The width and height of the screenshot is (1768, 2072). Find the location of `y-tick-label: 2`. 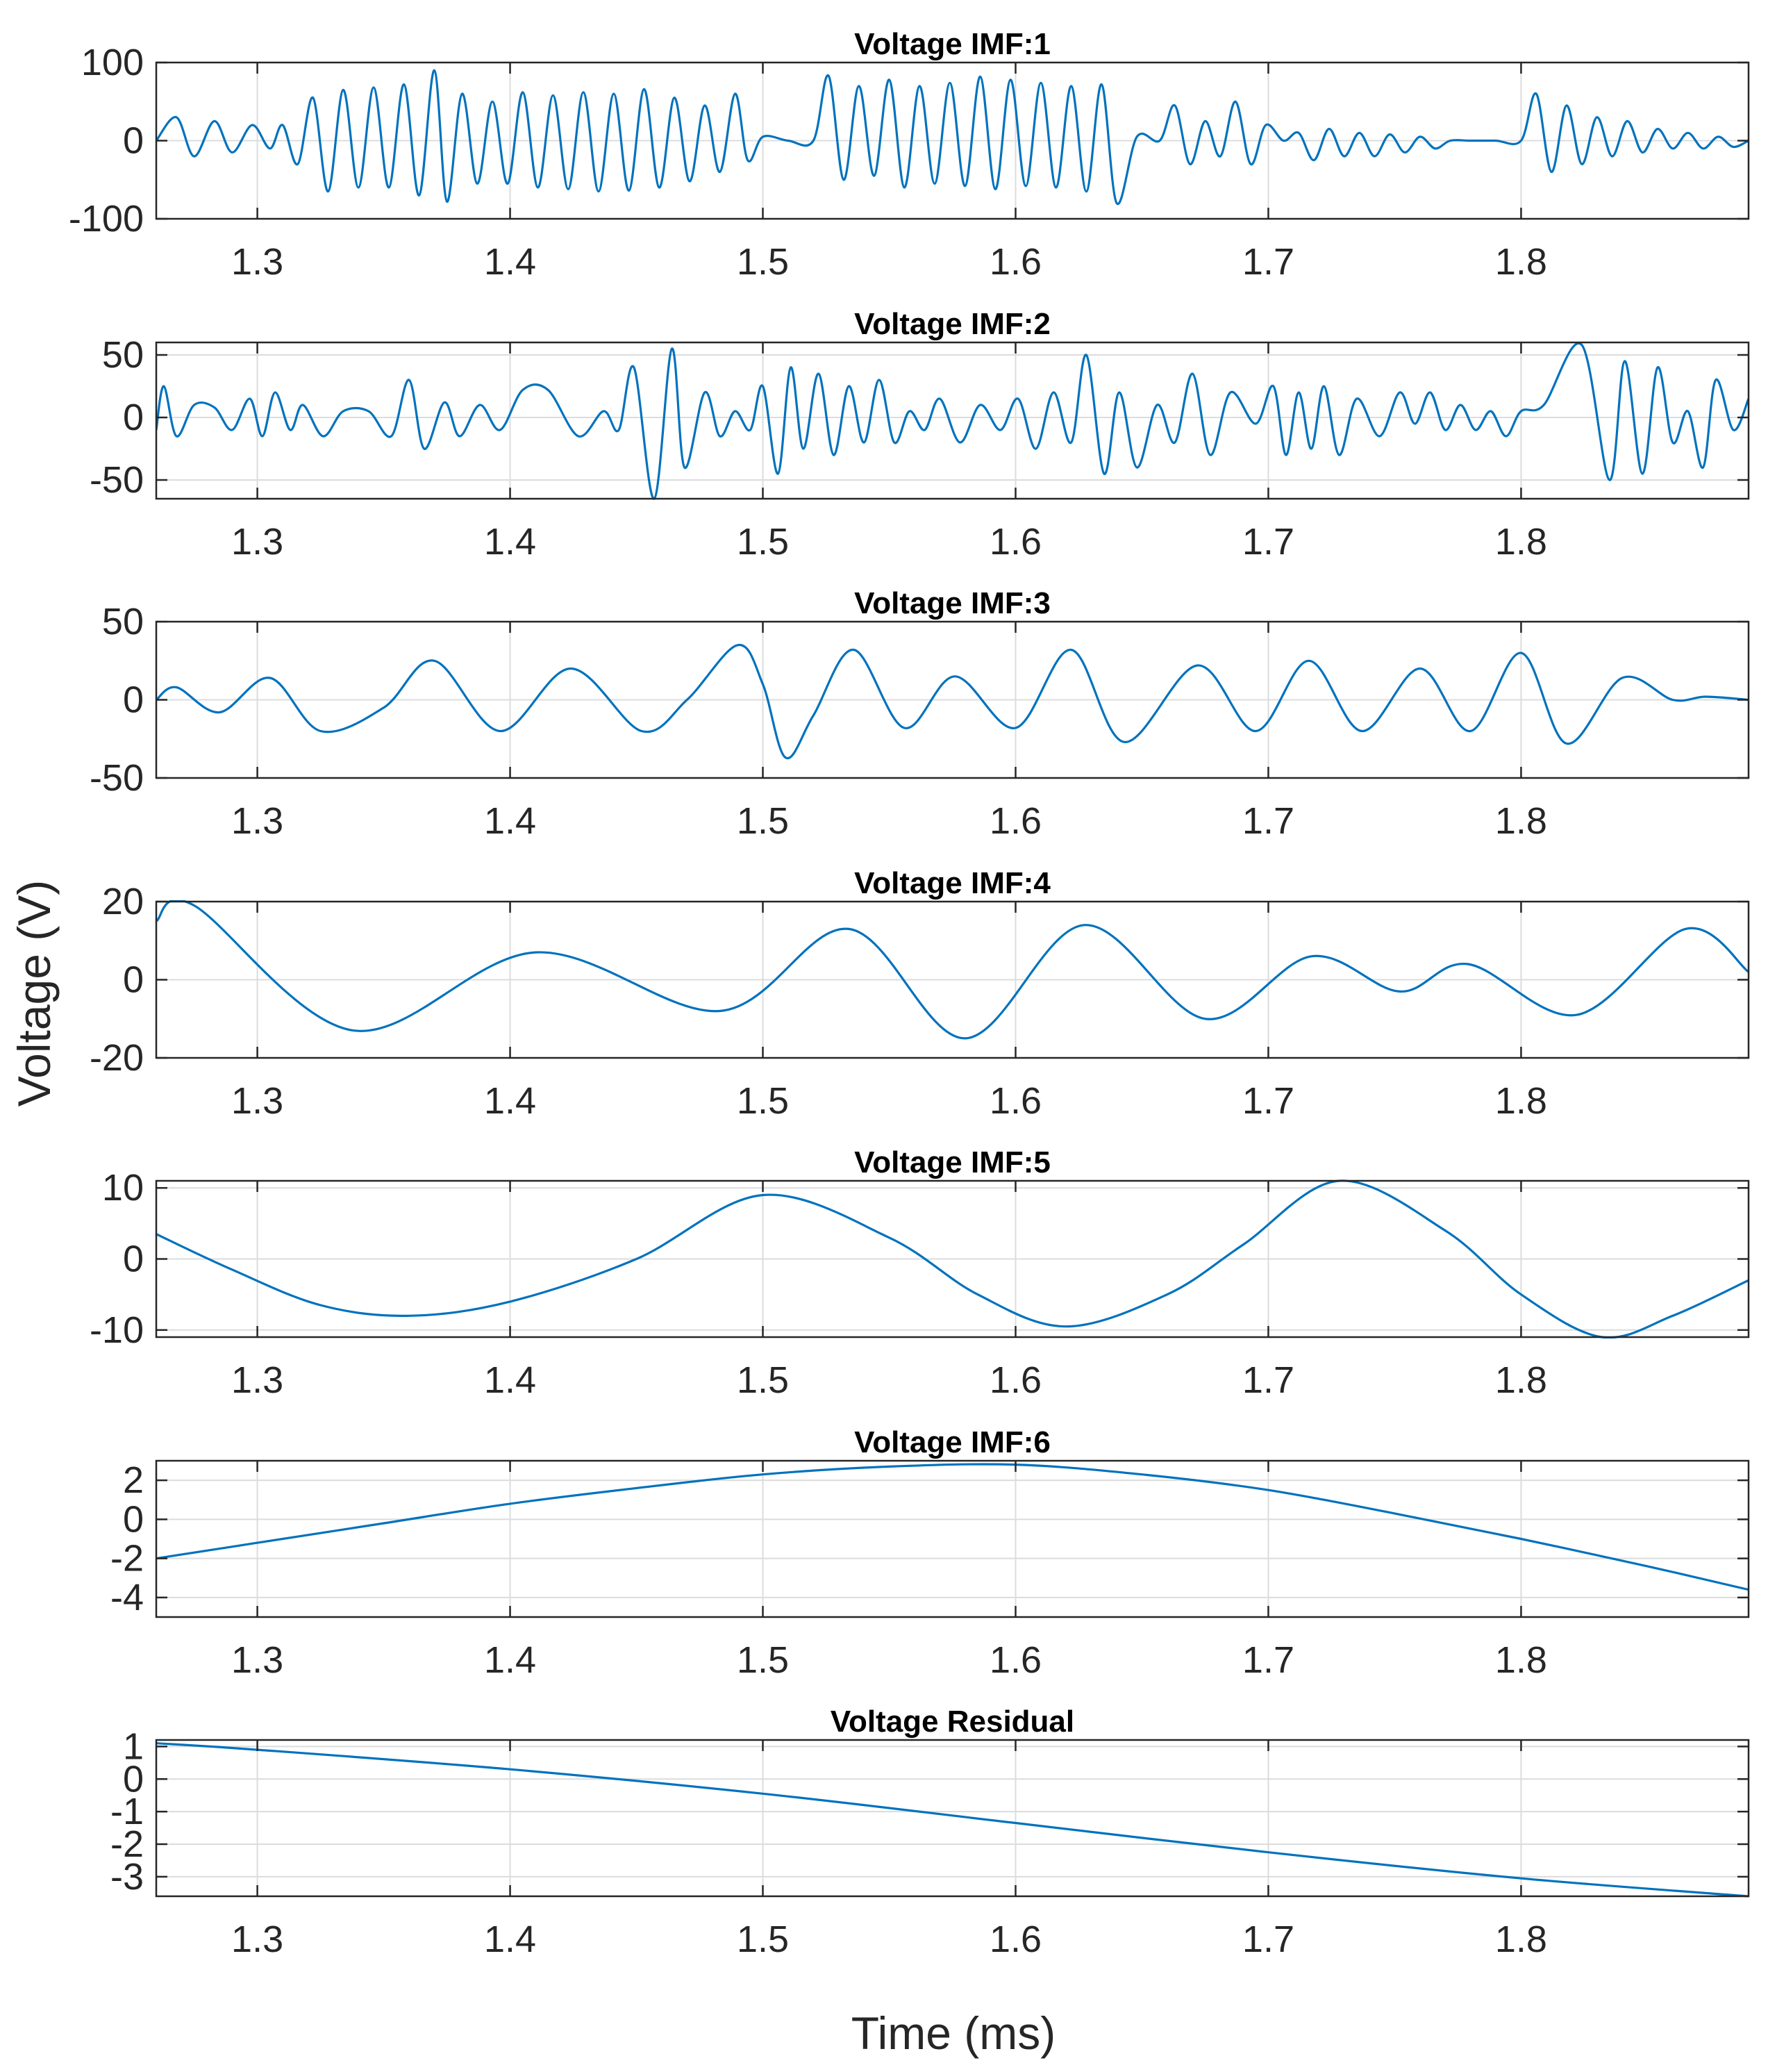

y-tick-label: 2 is located at coordinates (133, 1480).